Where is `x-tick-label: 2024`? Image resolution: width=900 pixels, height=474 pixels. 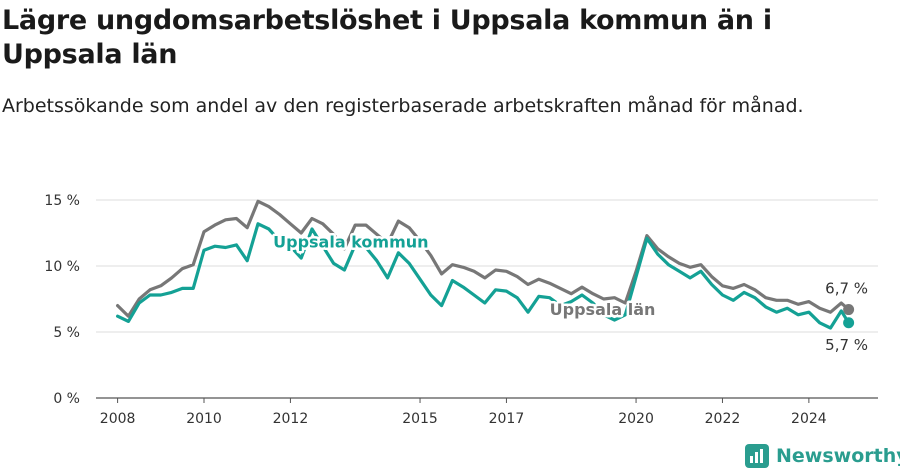
x-tick-label: 2024 is located at coordinates (809, 419).